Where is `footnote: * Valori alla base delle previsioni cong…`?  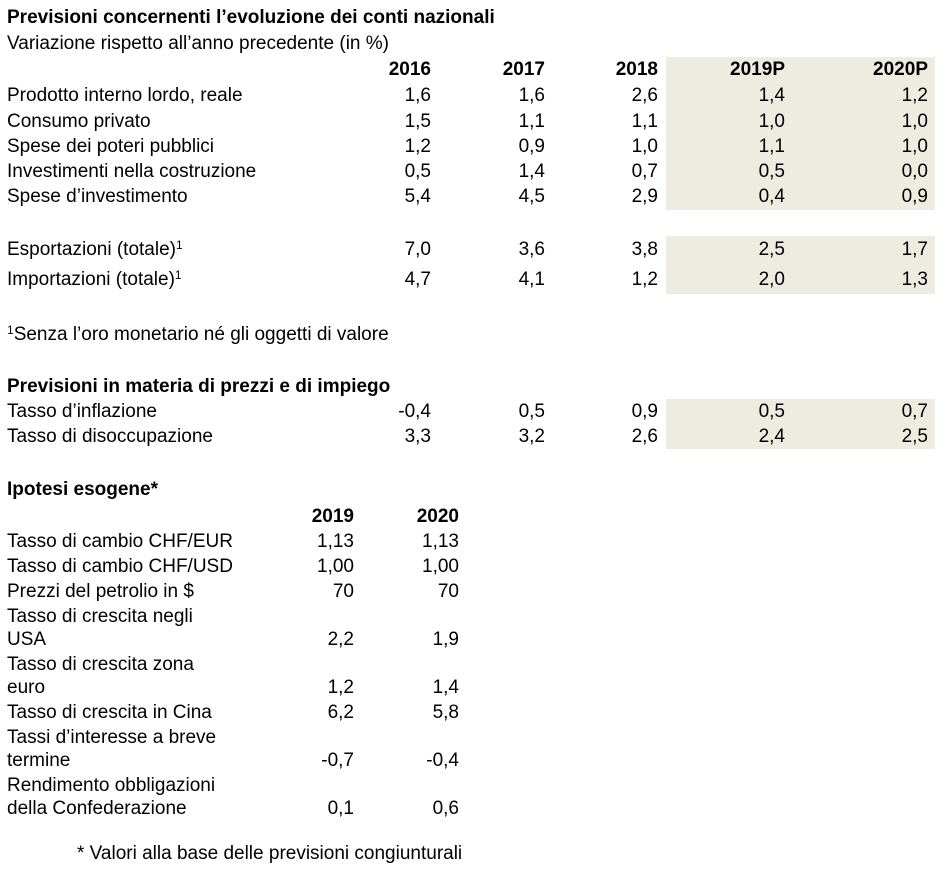 footnote: * Valori alla base delle previsioni cong… is located at coordinates (270, 853).